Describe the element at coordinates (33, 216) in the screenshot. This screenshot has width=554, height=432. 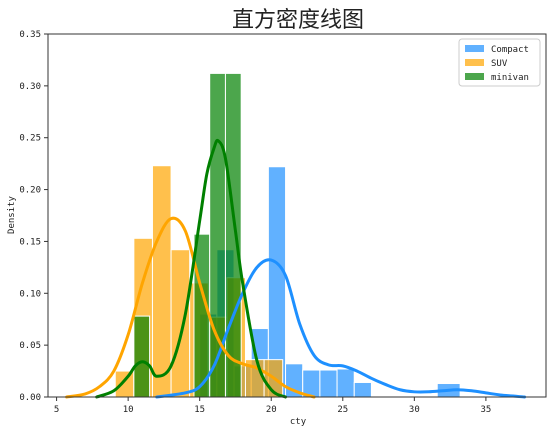
I see `y-axis: 0.00 0.05 0.10 0.15 0.20 0.25 0.30 0.35` at that location.